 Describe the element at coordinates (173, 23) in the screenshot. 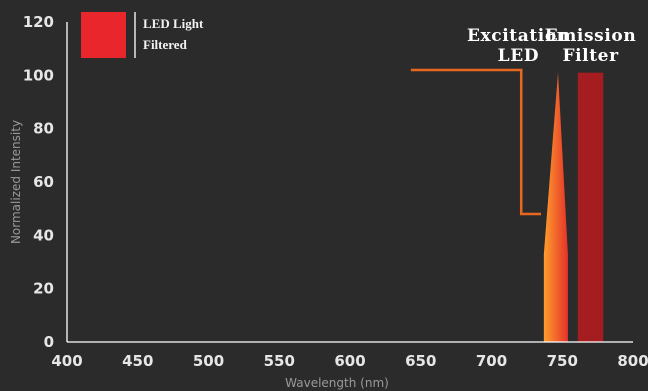

I see `legend-label-line1: LED Light` at that location.